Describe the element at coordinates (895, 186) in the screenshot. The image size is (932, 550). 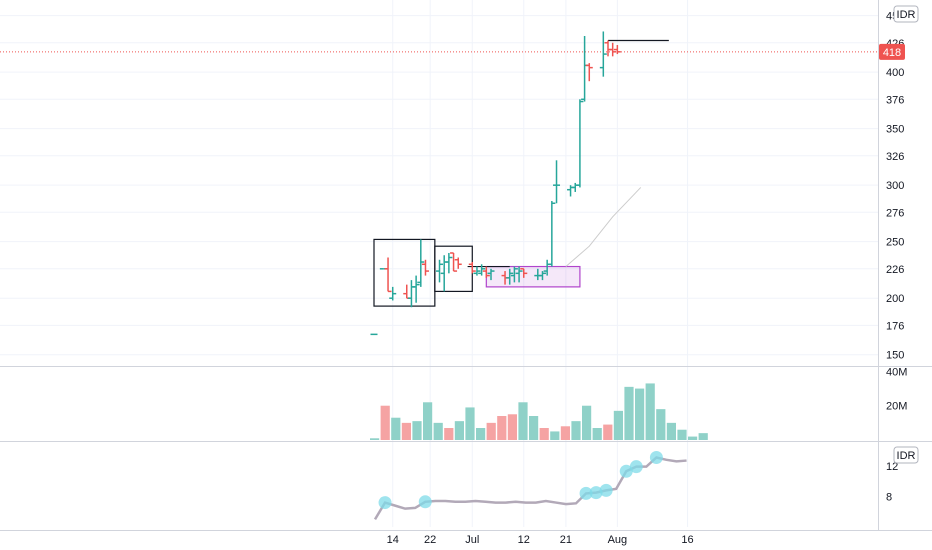
I see `price-tick-label: 300` at that location.